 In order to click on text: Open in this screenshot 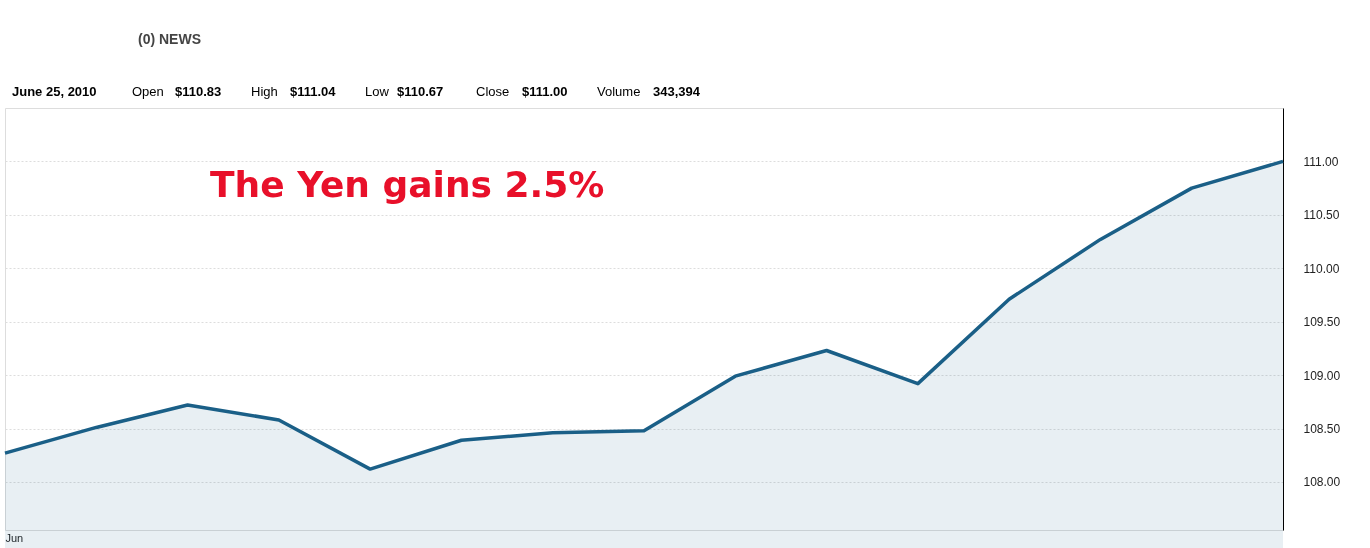, I will do `click(148, 91)`.